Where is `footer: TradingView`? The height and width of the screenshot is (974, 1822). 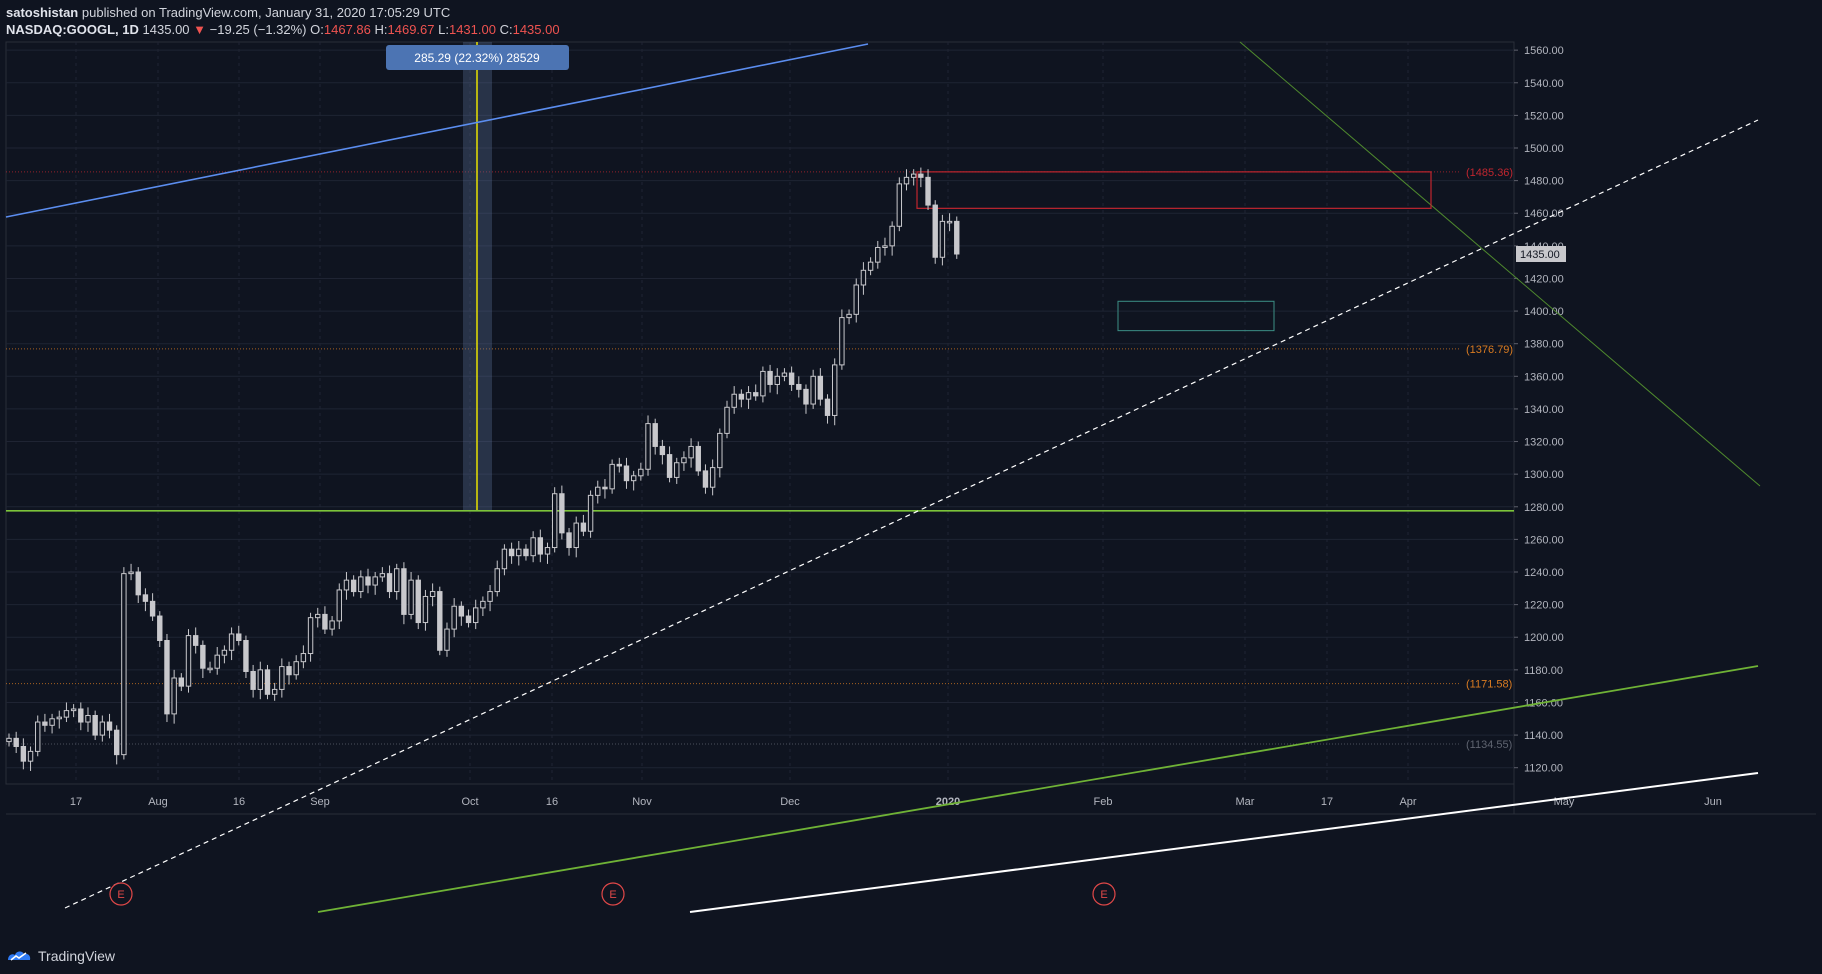 footer: TradingView is located at coordinates (60, 956).